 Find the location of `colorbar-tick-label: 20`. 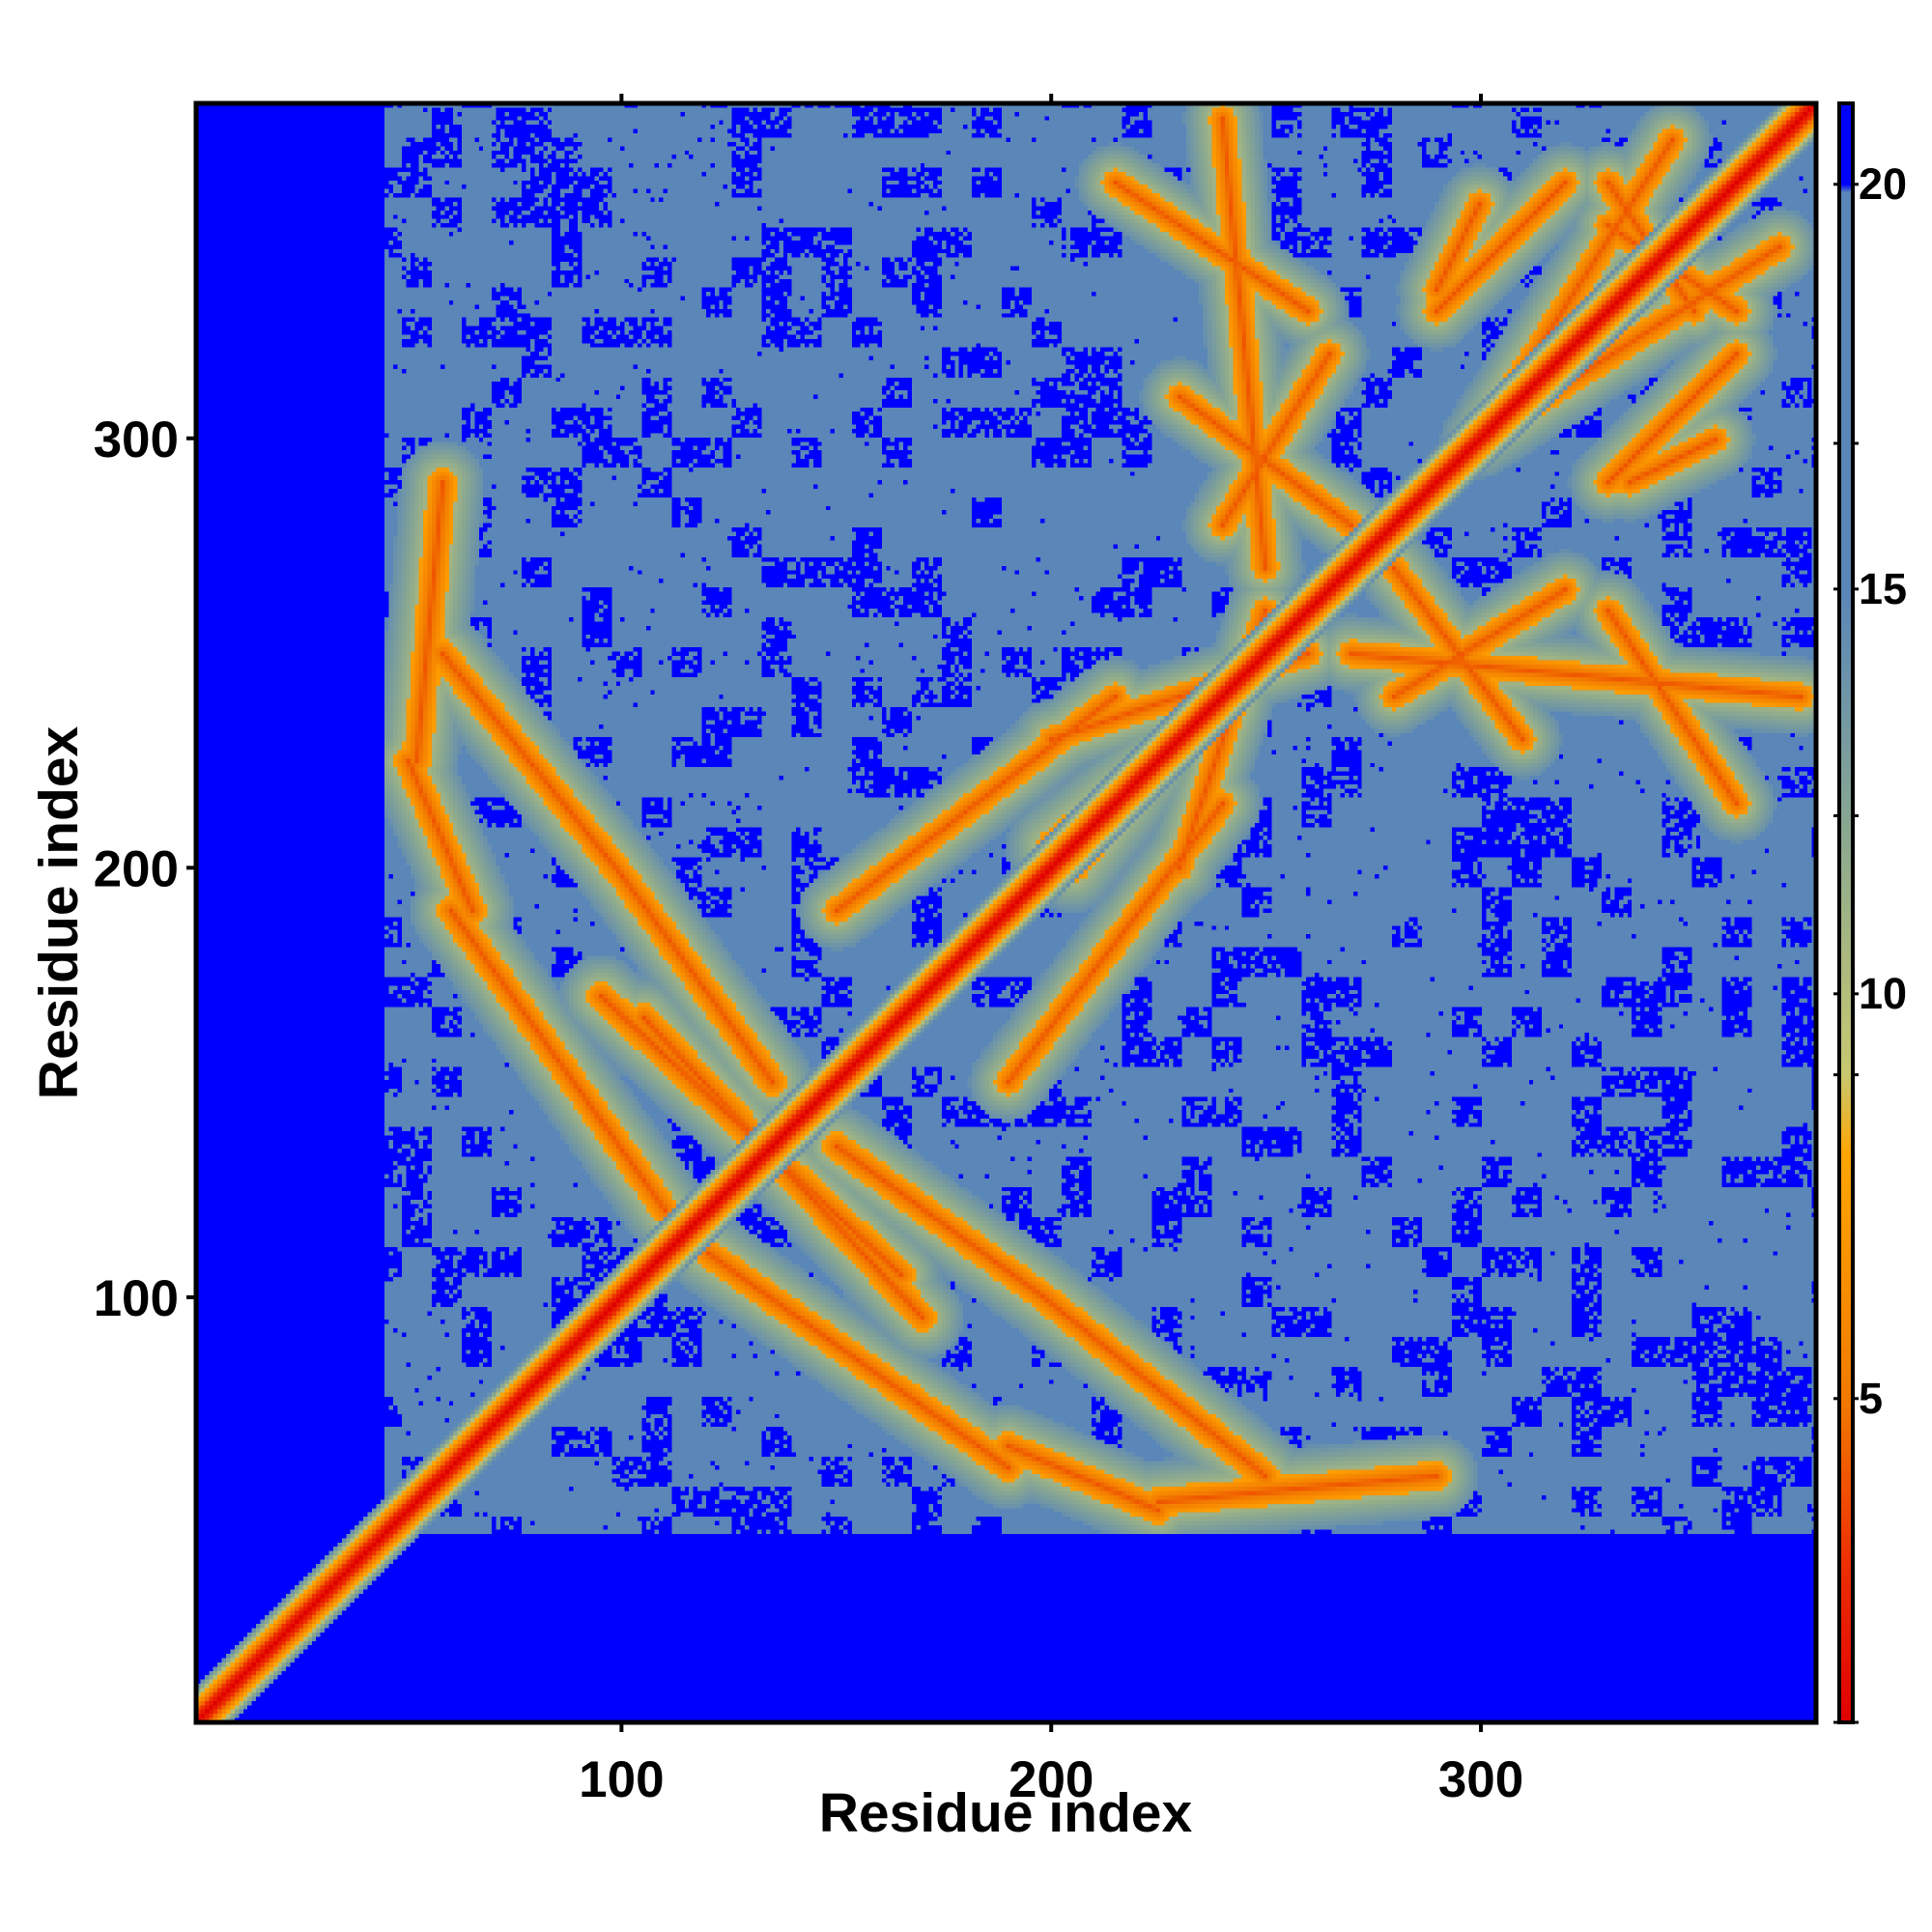

colorbar-tick-label: 20 is located at coordinates (1883, 184).